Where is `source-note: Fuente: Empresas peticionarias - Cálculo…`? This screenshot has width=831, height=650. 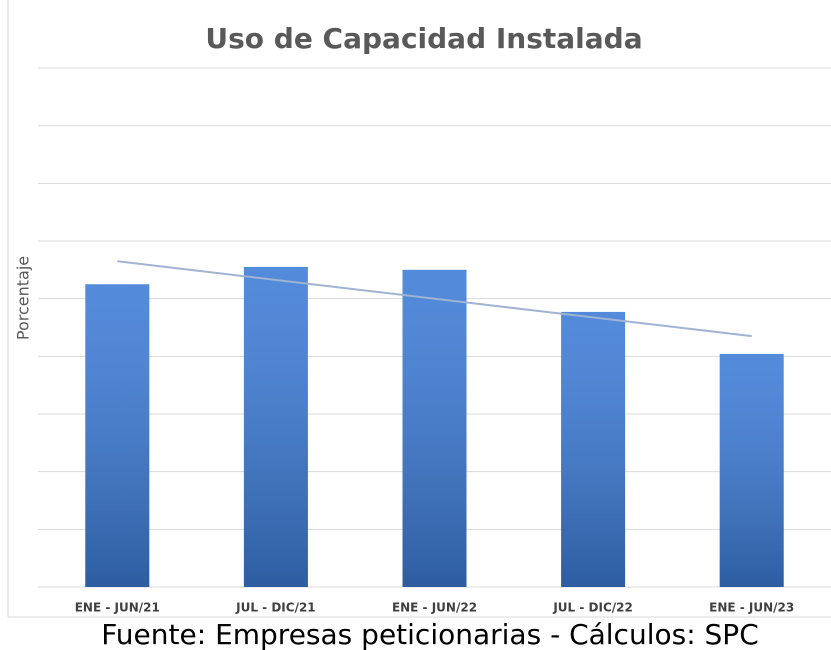
source-note: Fuente: Empresas peticionarias - Cálculo… is located at coordinates (430, 634).